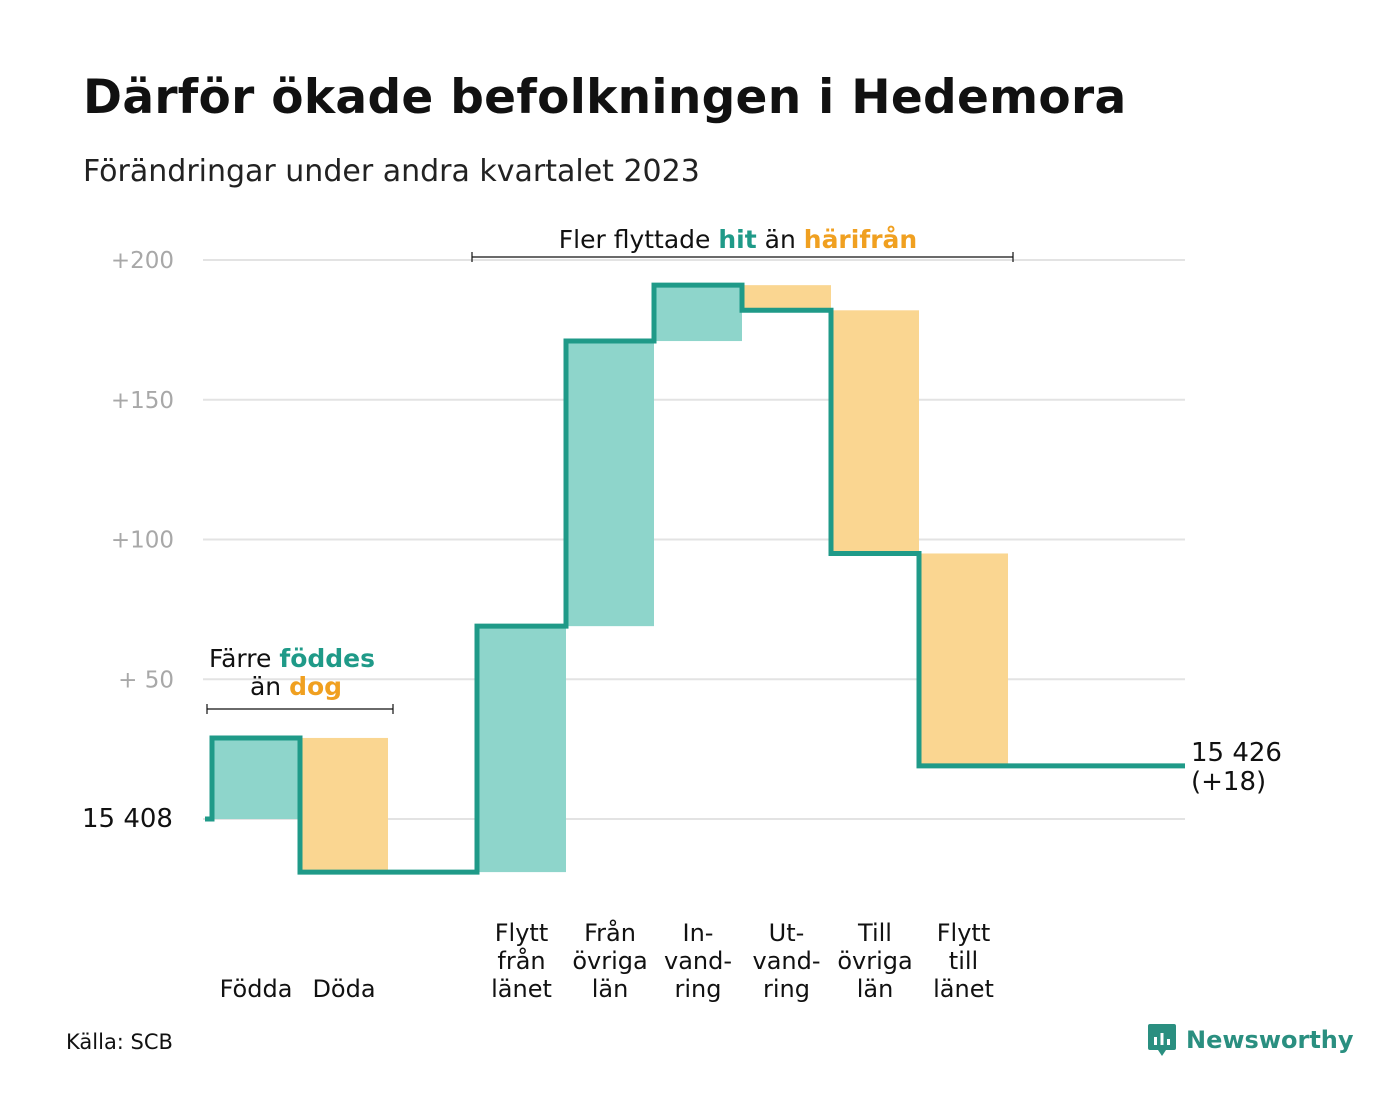 This screenshot has height=1120, width=1400. Describe the element at coordinates (127, 819) in the screenshot. I see `start-value-label: 15 408` at that location.